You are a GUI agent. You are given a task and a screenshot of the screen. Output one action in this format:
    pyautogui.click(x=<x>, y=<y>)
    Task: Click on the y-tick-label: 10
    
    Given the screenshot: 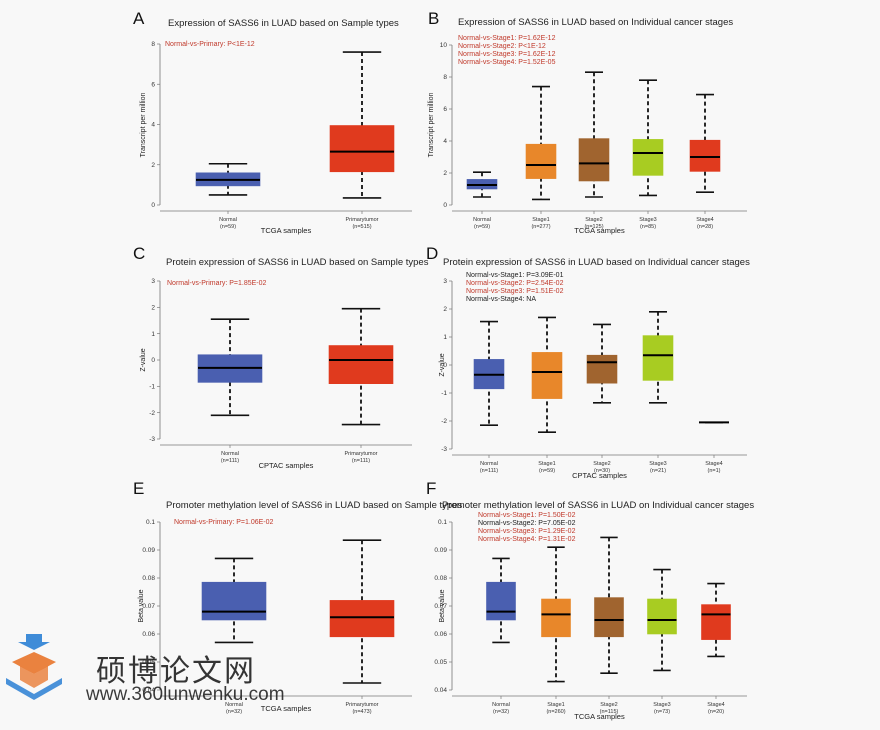 What is the action you would take?
    pyautogui.click(x=444, y=45)
    